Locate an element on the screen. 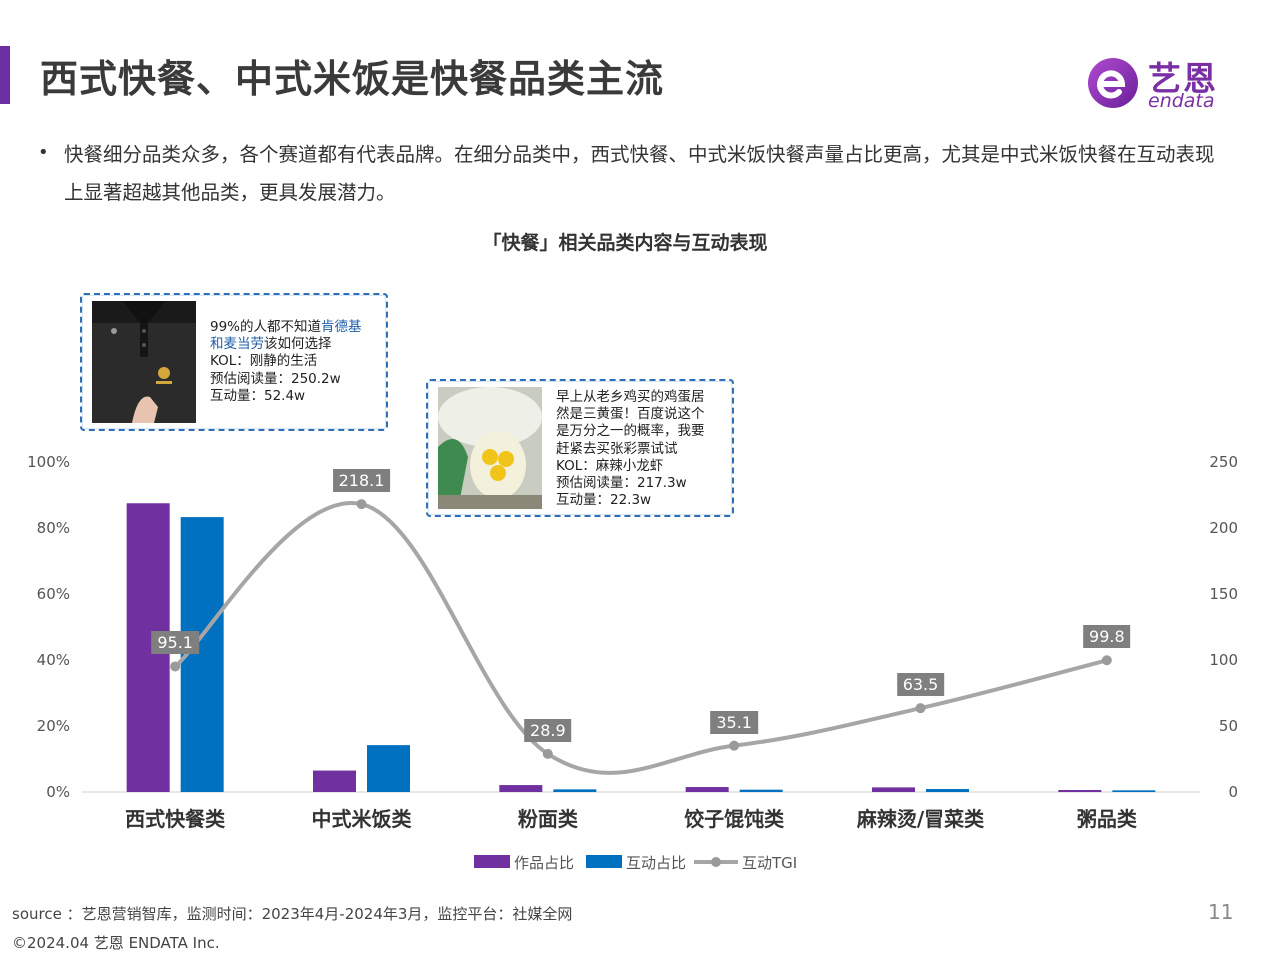 This screenshot has height=960, width=1280. tgi-value-label: 63.5 is located at coordinates (920, 685).